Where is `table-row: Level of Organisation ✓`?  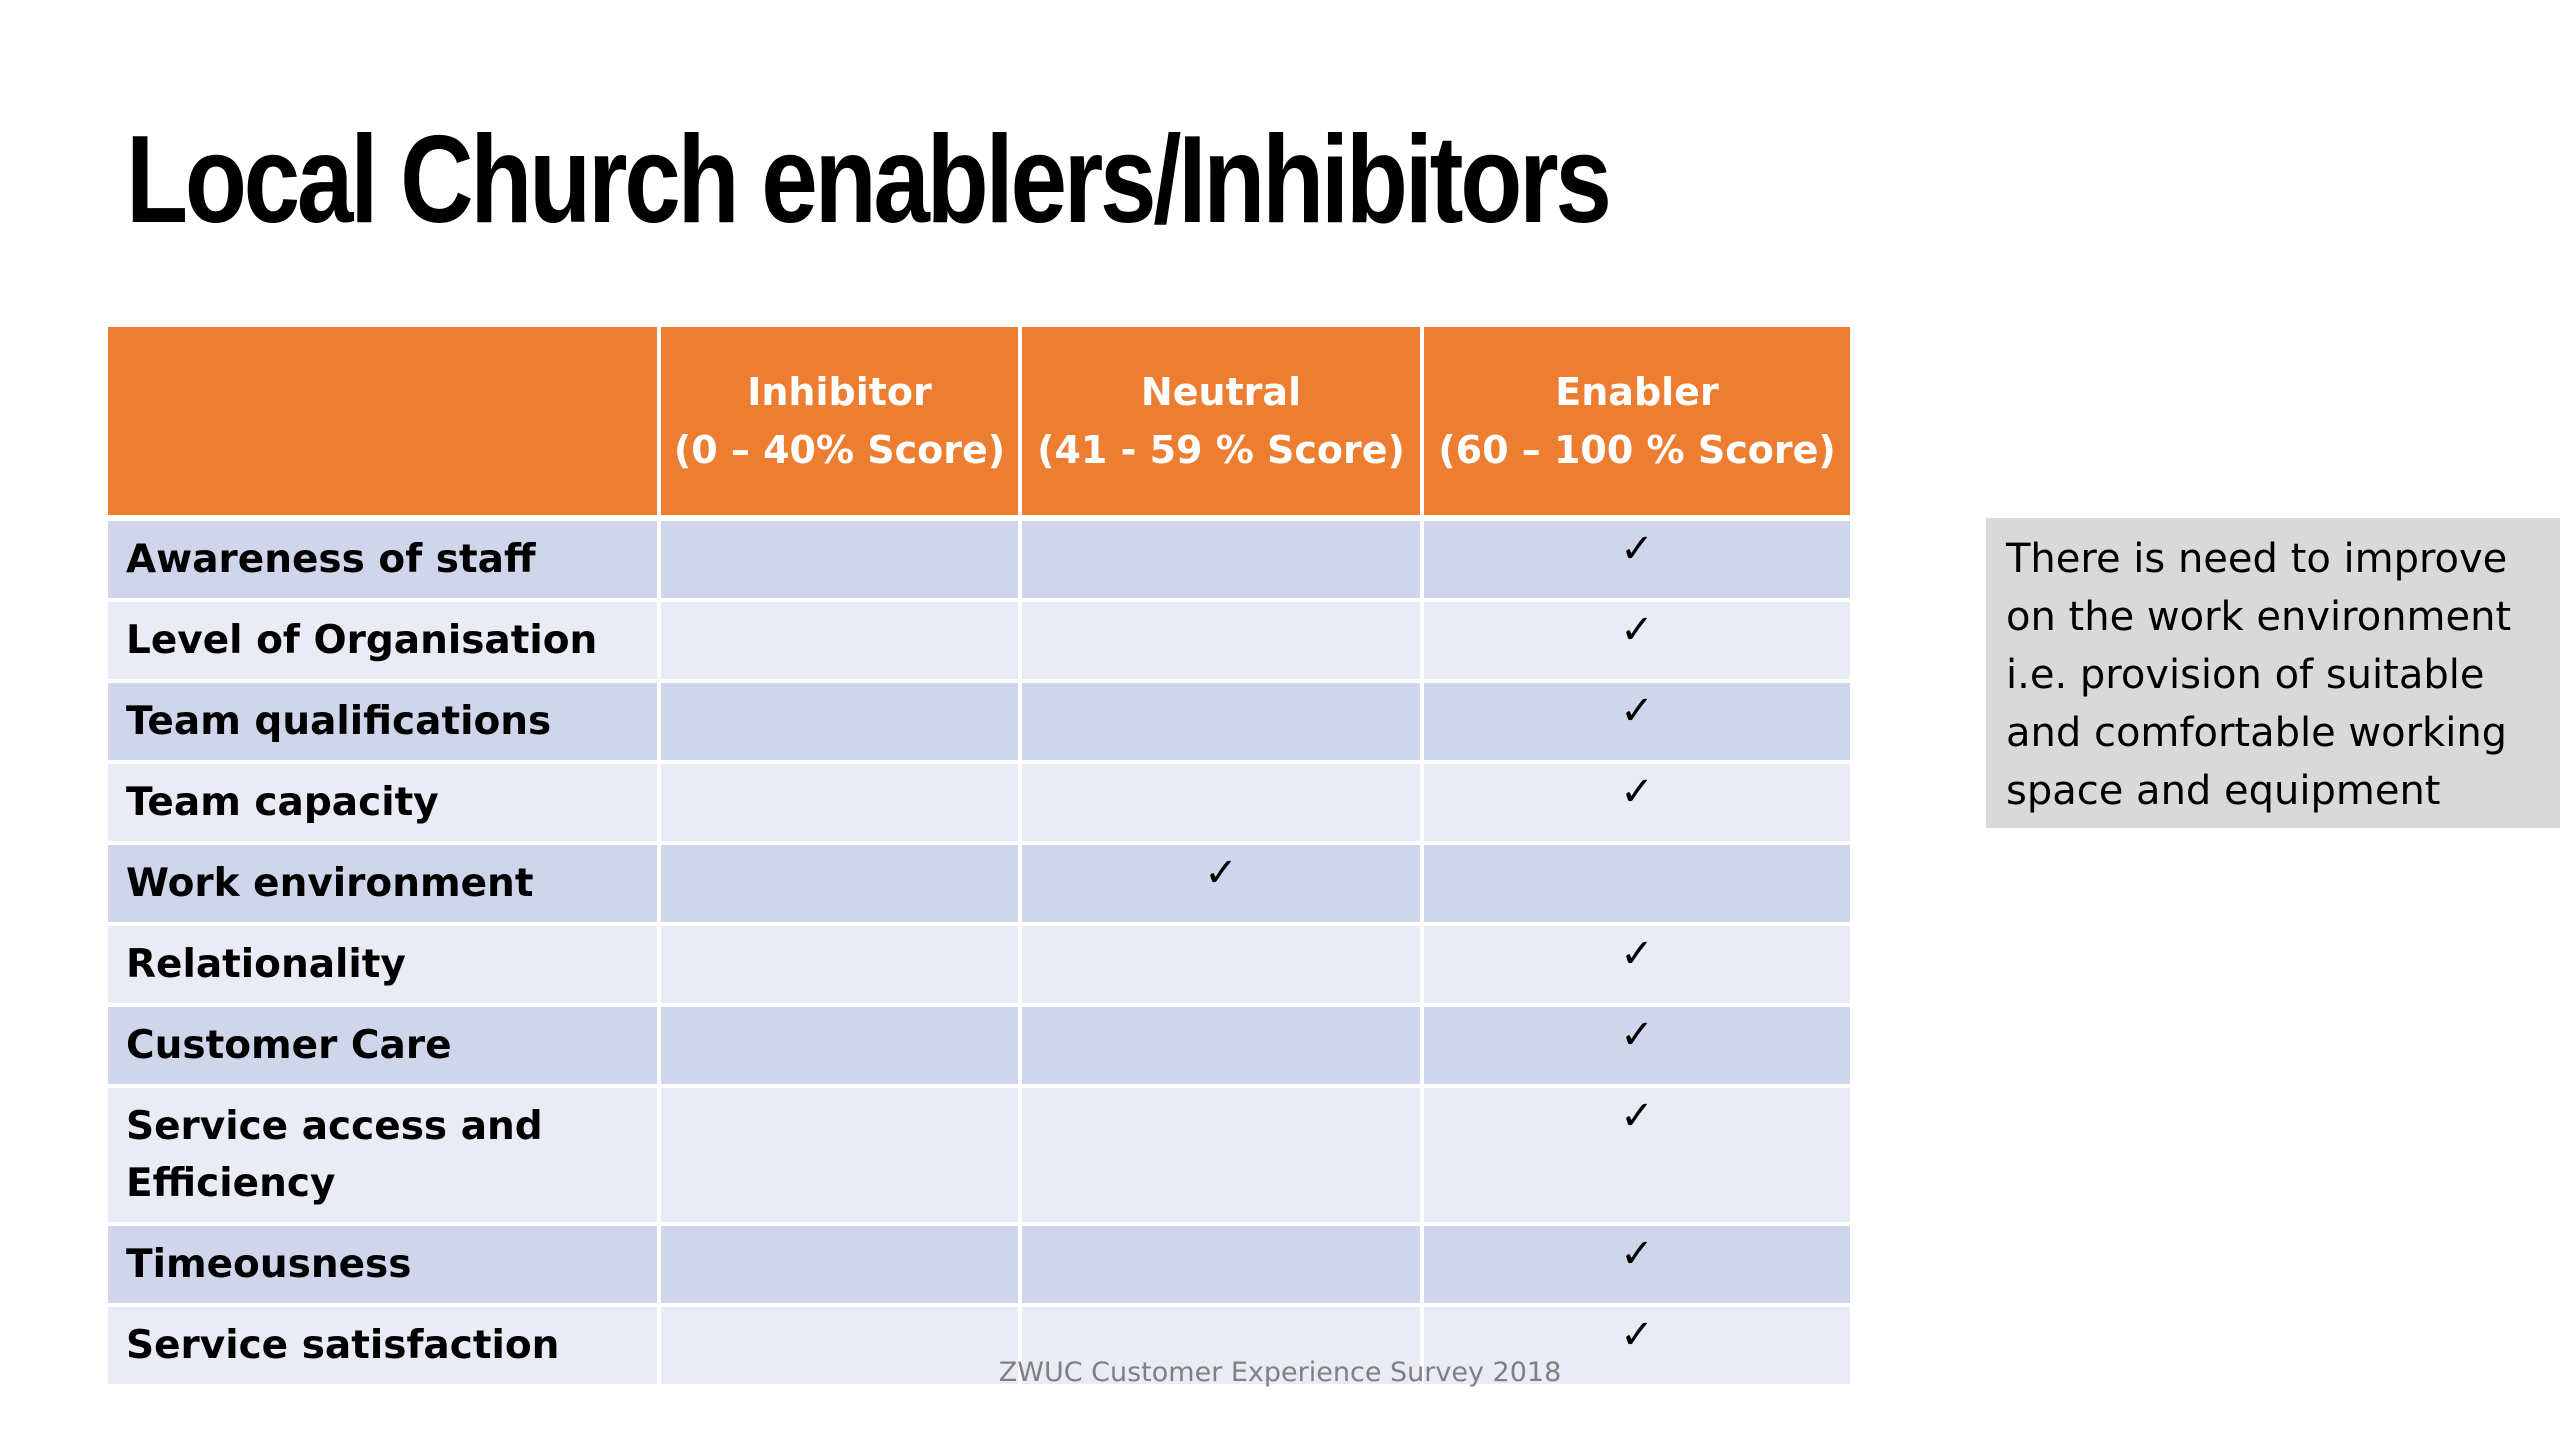 table-row: Level of Organisation ✓ is located at coordinates (979, 639).